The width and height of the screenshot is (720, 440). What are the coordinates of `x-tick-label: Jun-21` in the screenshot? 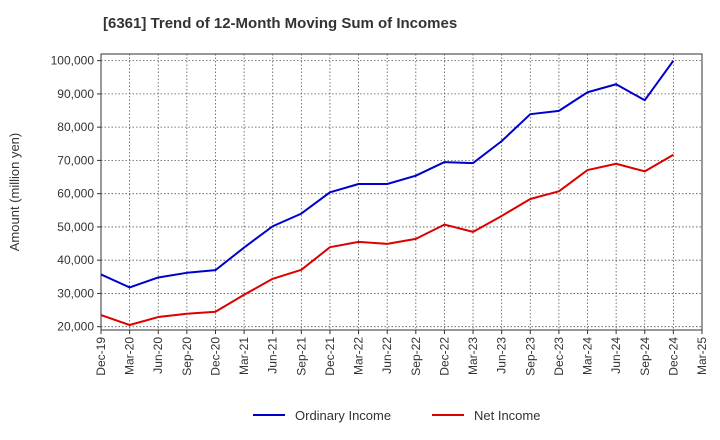 It's located at (273, 355).